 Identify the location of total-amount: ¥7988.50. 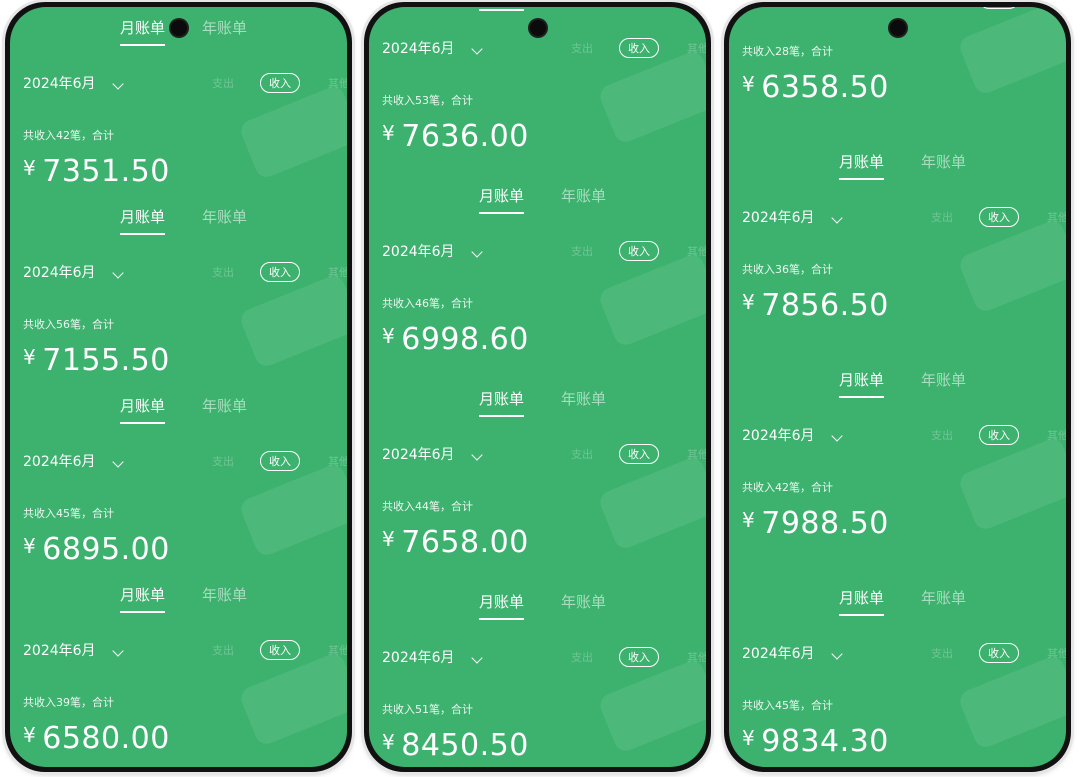
(815, 523).